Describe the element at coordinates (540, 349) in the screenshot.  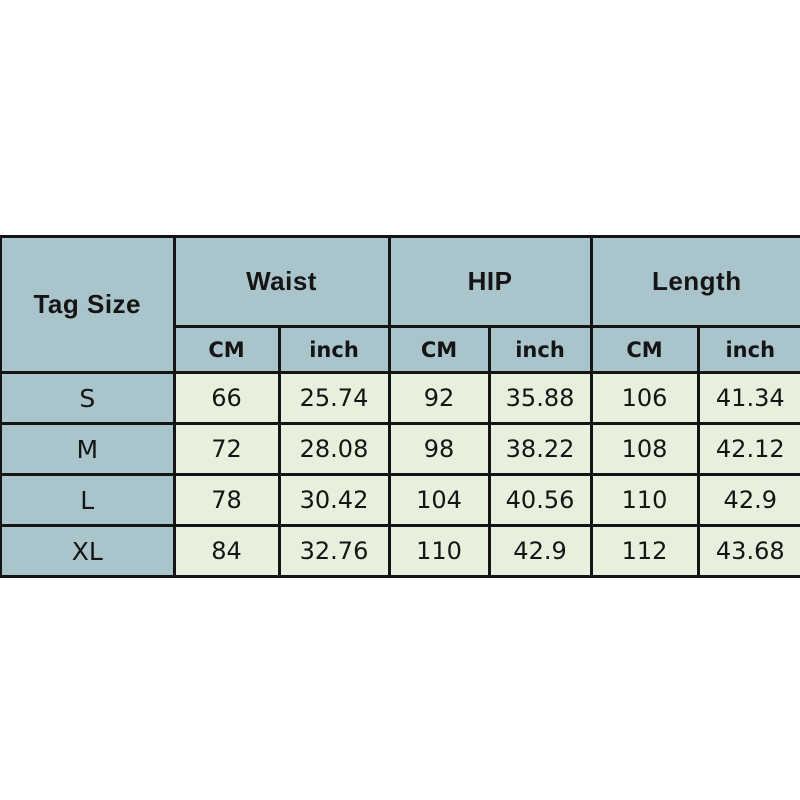
I see `unit-header-hip-inch: inch` at that location.